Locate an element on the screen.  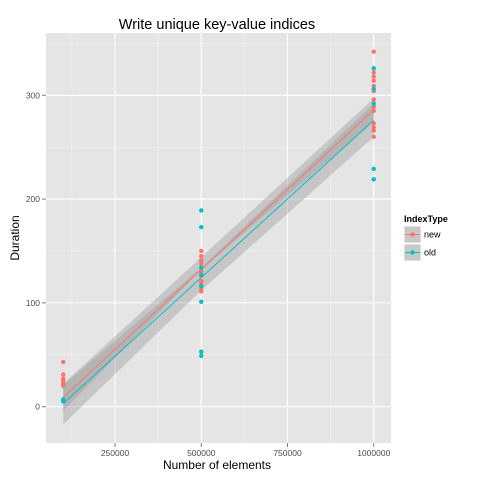
chart-title: Write unique key-value indices is located at coordinates (217, 25).